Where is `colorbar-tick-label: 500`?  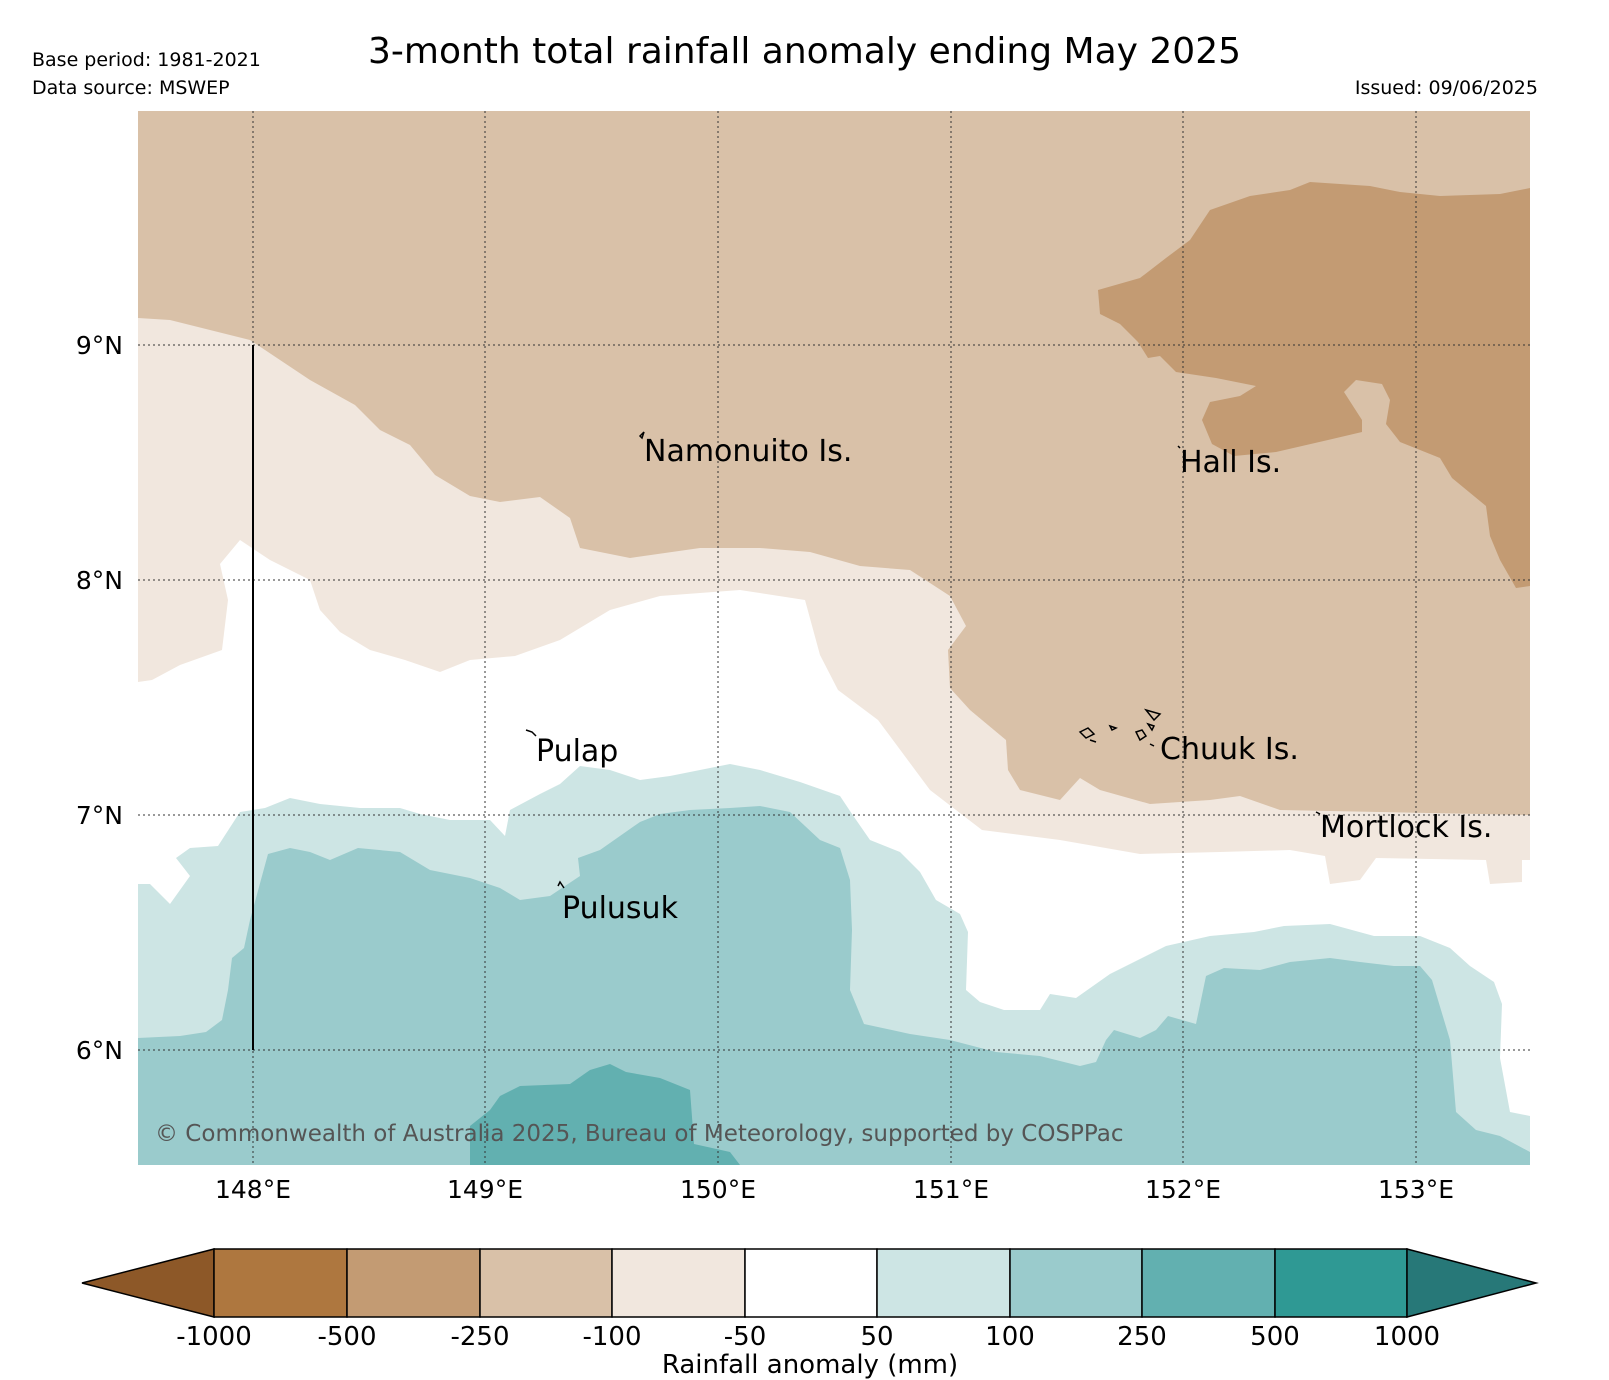 colorbar-tick-label: 500 is located at coordinates (1275, 1337).